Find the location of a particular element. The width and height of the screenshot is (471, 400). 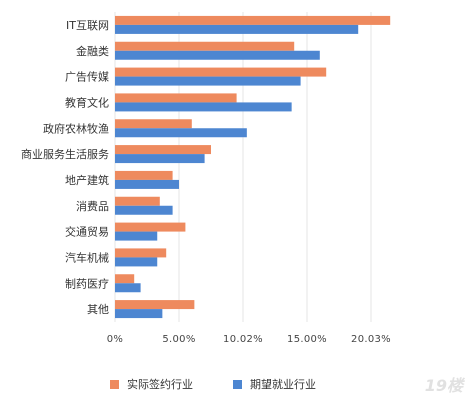

category-label: IT互联网 is located at coordinates (87, 25).